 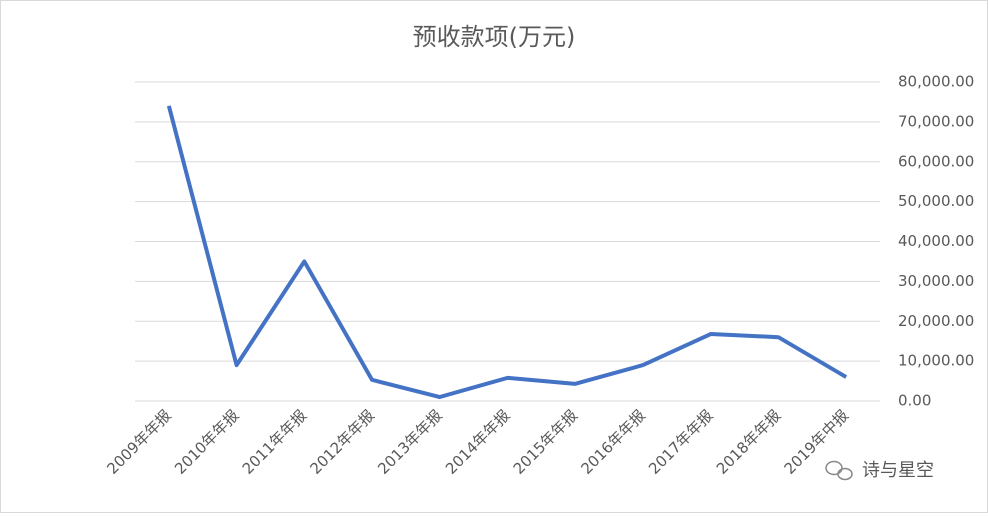 I want to click on watermark-icon, so click(x=839, y=470).